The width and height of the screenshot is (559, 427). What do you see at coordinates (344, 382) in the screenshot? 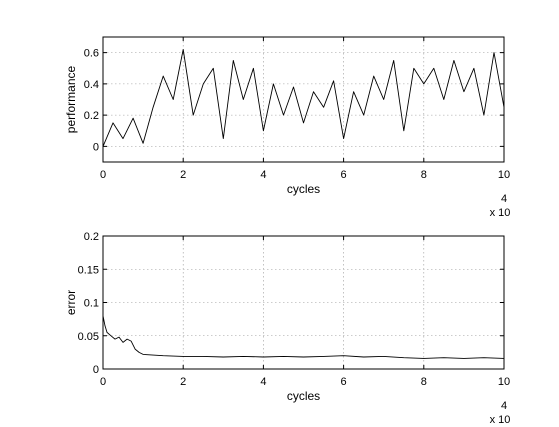
I see `error-xtick-label-3: 6` at bounding box center [344, 382].